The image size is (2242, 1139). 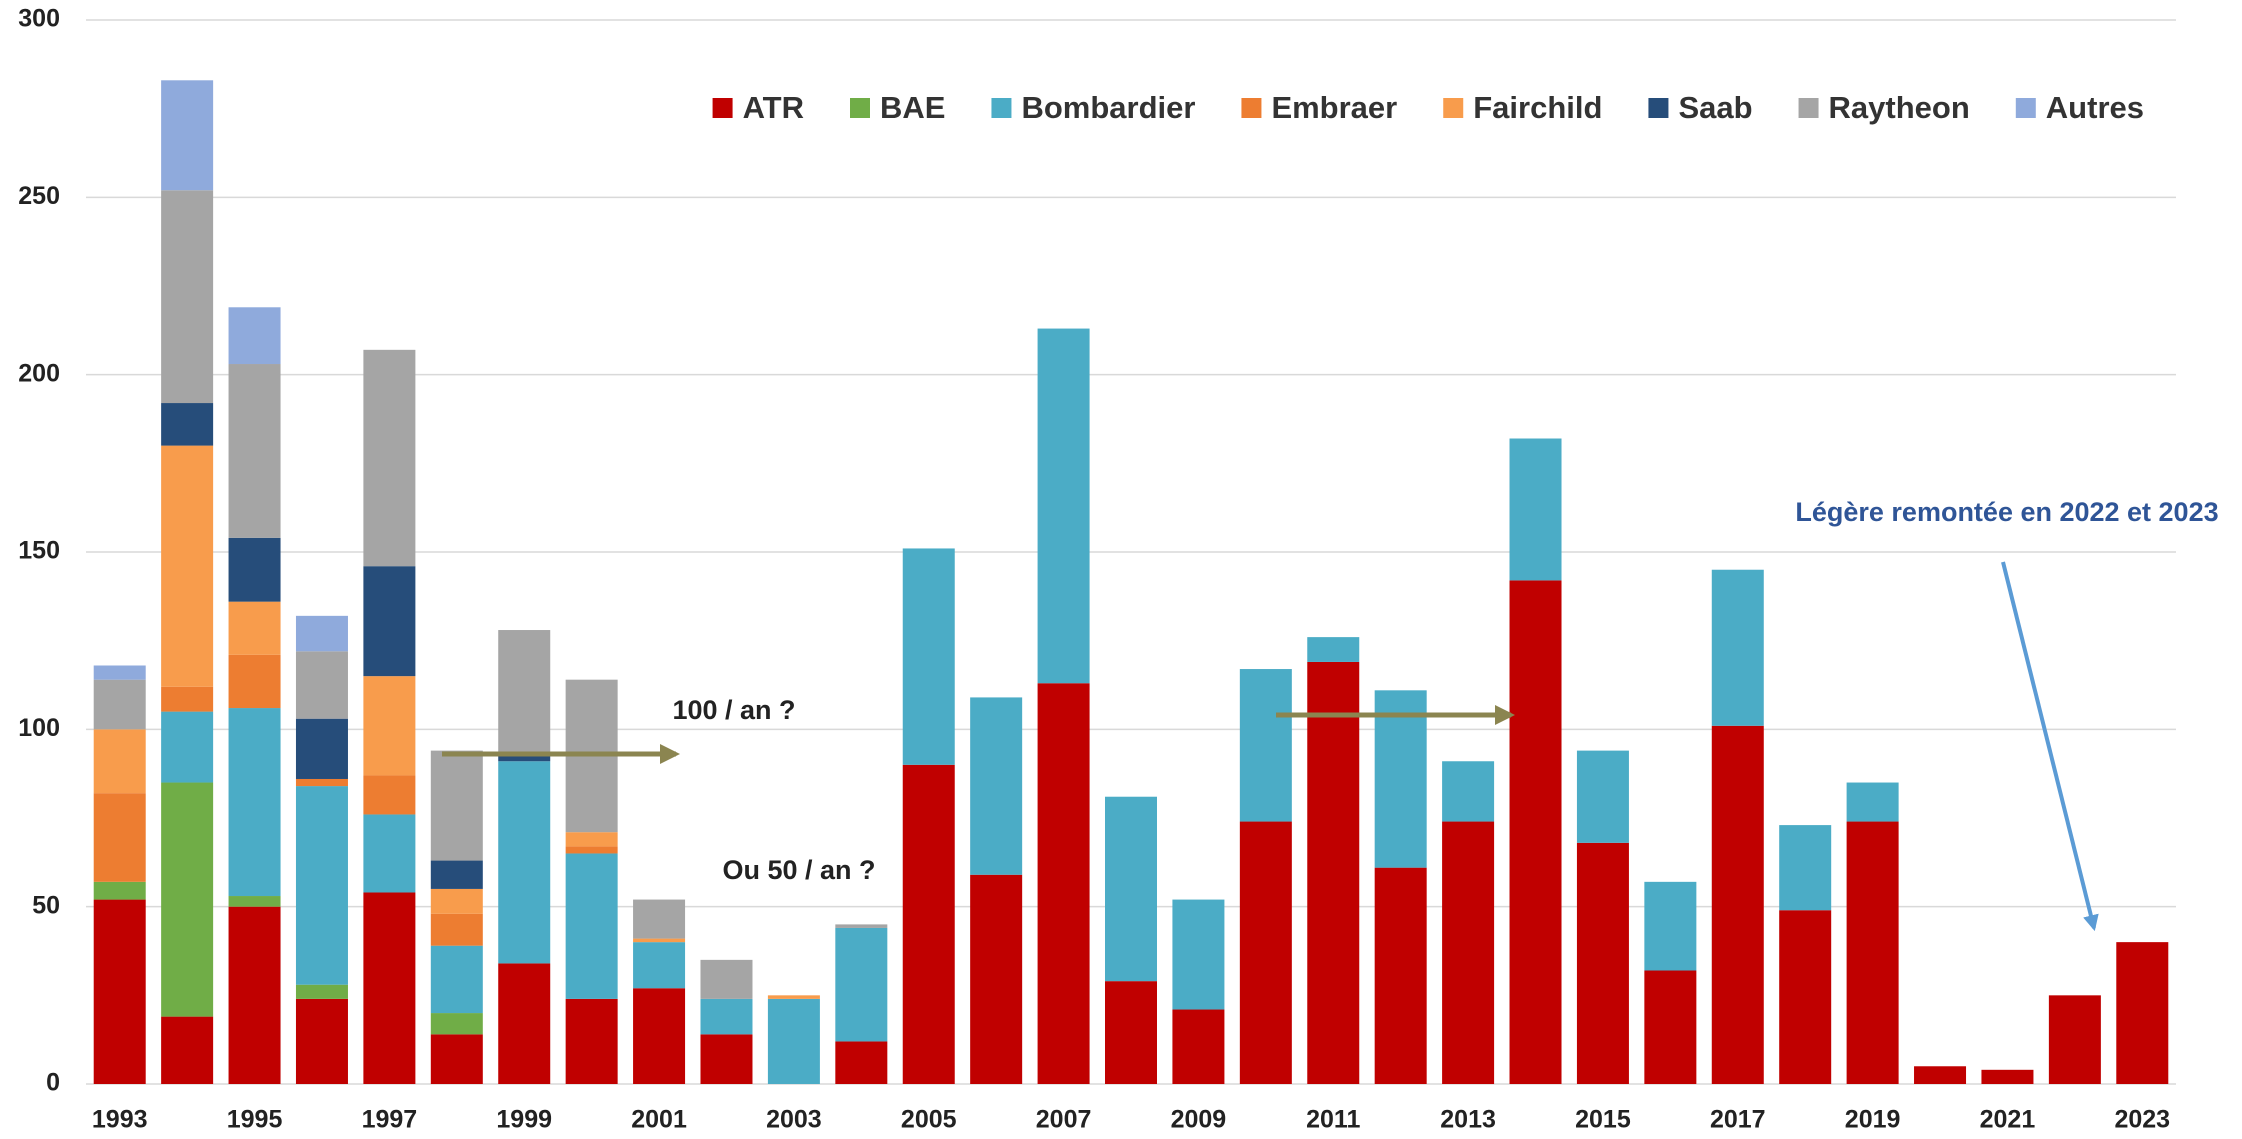 I want to click on annotation: Ou 50 / an ?, so click(x=798, y=870).